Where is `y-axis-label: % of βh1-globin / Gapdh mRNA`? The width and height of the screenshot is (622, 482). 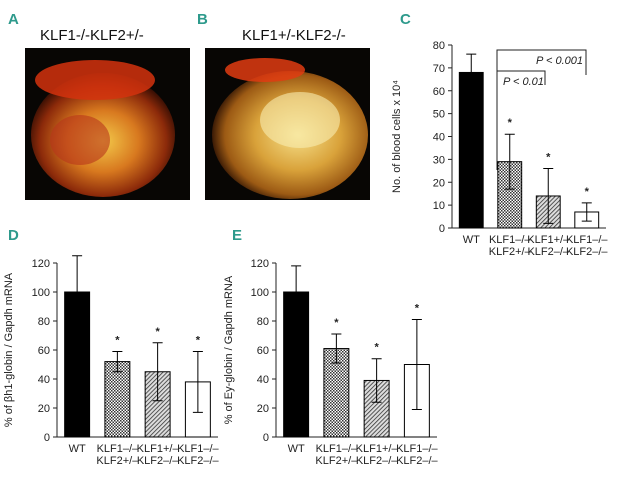 y-axis-label: % of βh1-globin / Gapdh mRNA is located at coordinates (9, 349).